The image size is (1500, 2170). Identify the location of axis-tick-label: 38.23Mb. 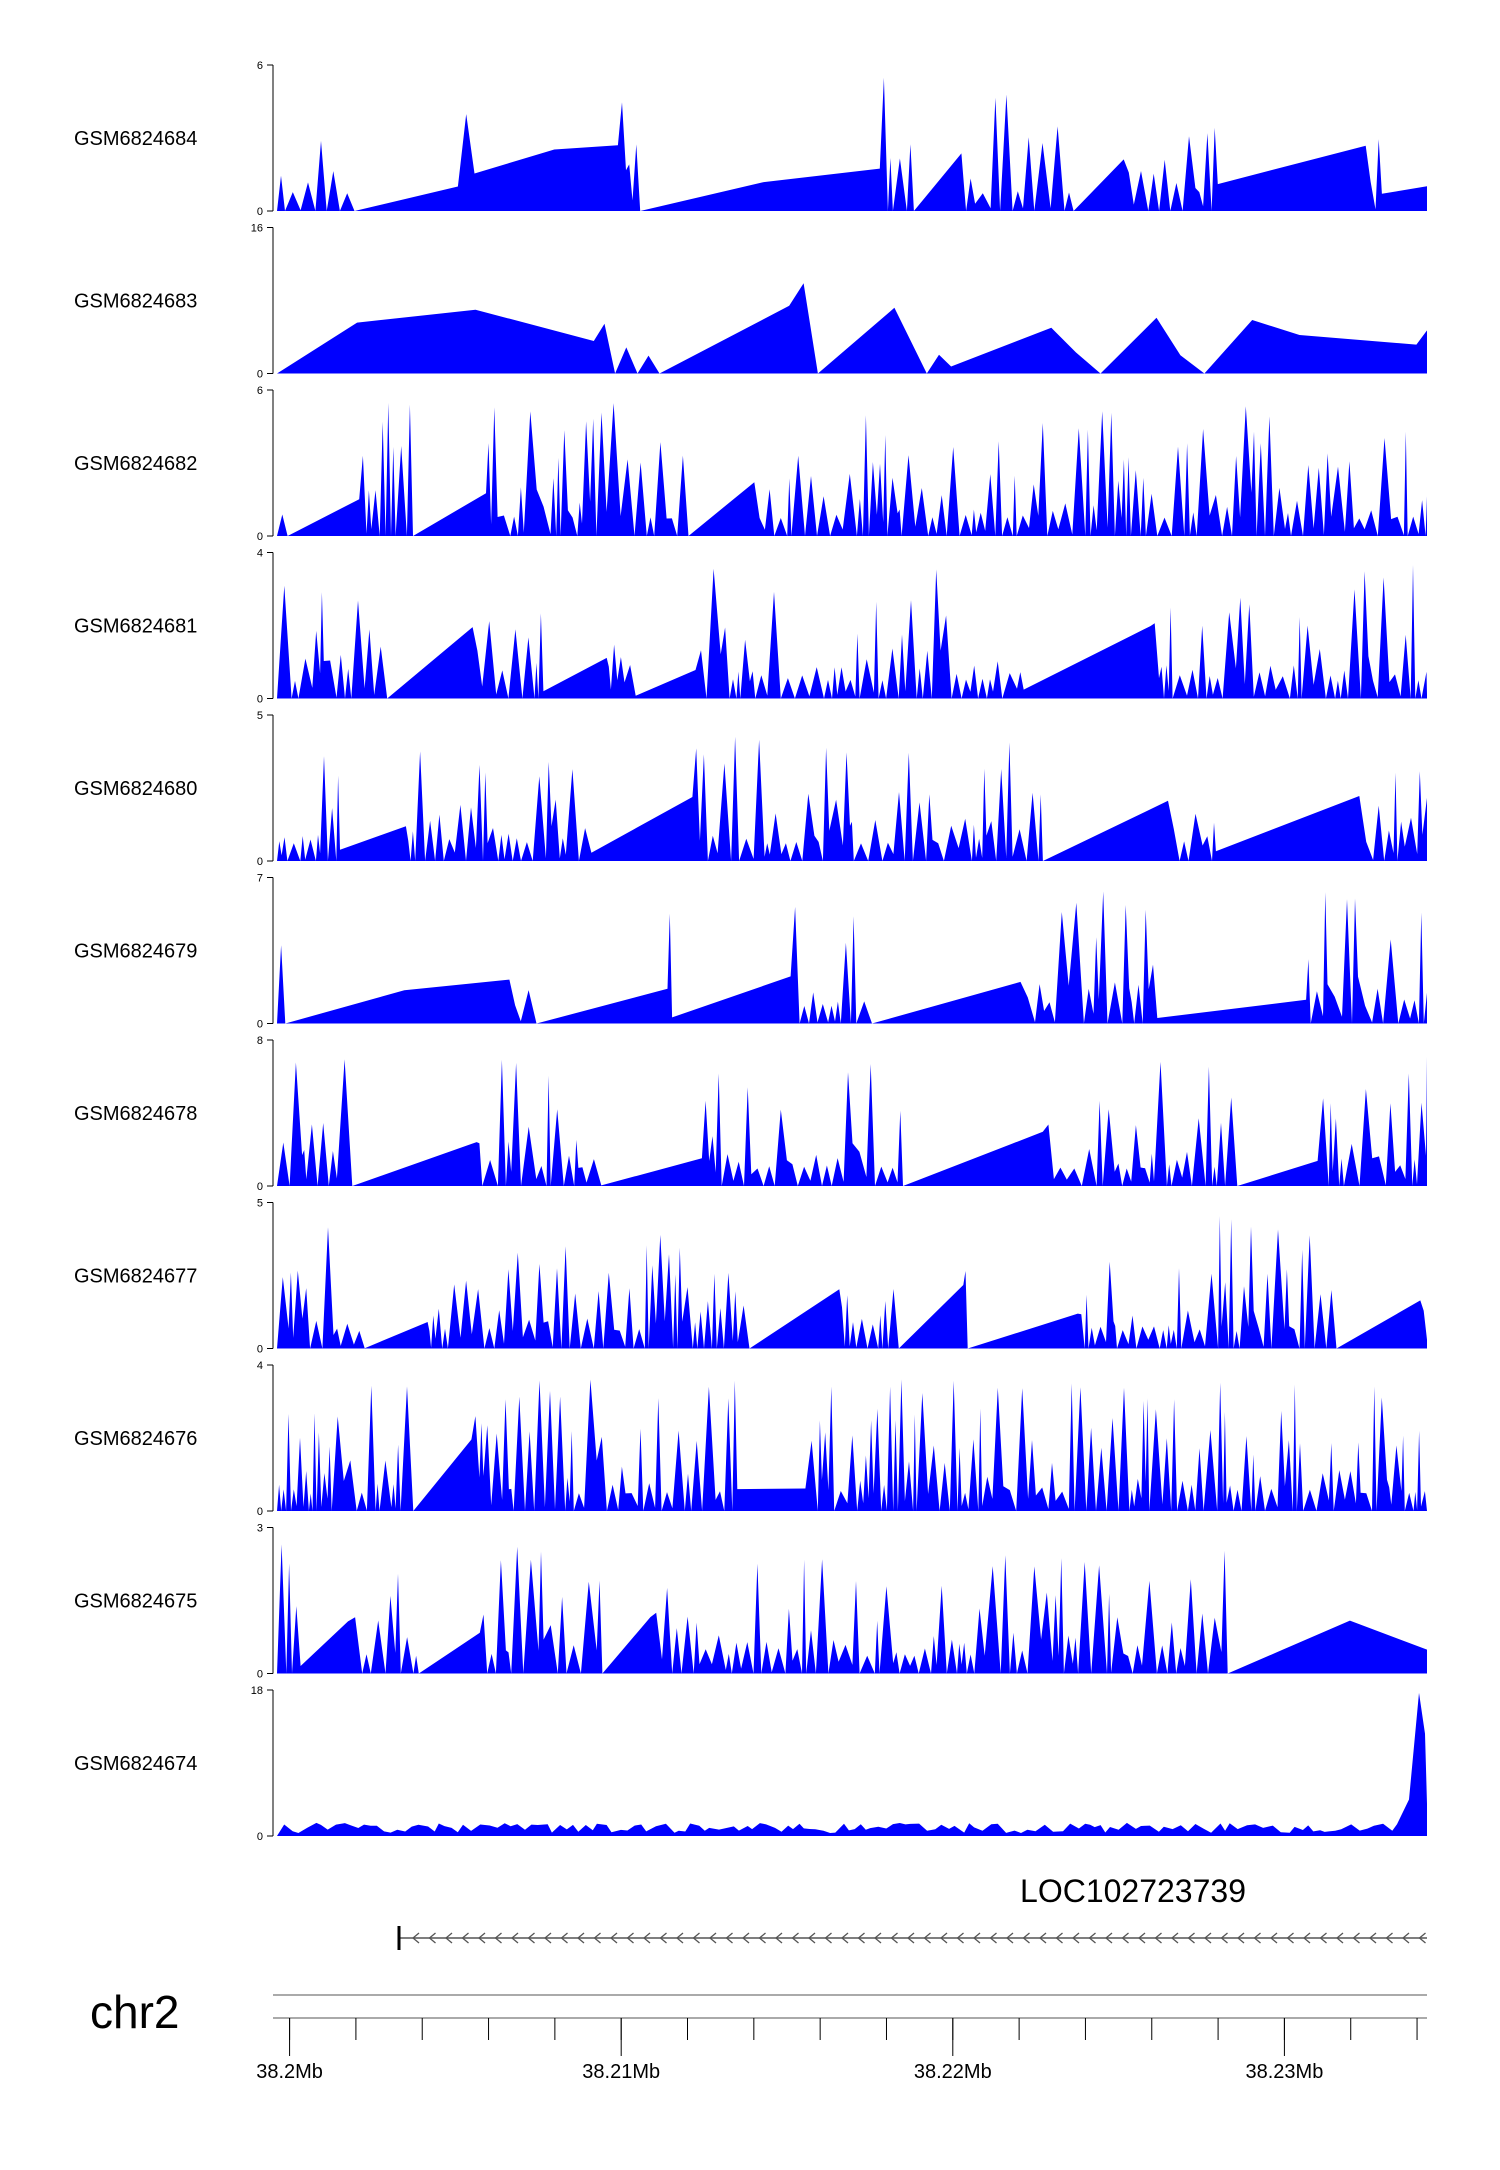
(1284, 2072).